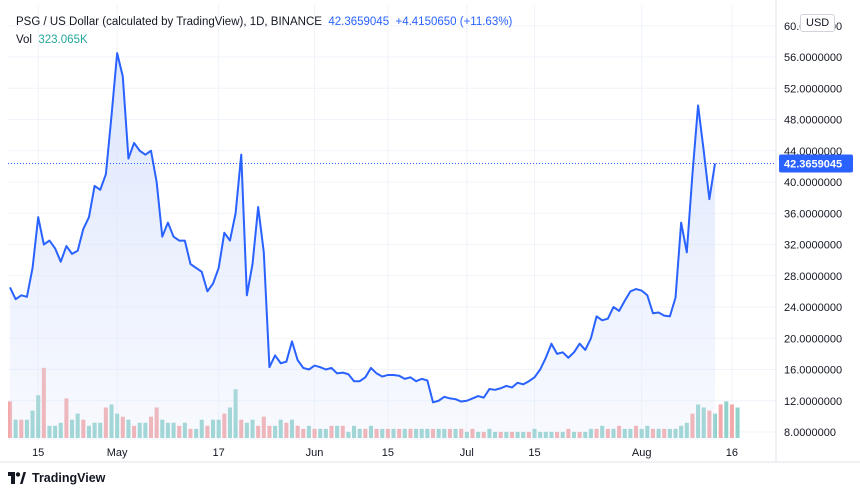 This screenshot has width=860, height=495. Describe the element at coordinates (264, 40) in the screenshot. I see `legend-row-volume: Vol 323.065K` at that location.